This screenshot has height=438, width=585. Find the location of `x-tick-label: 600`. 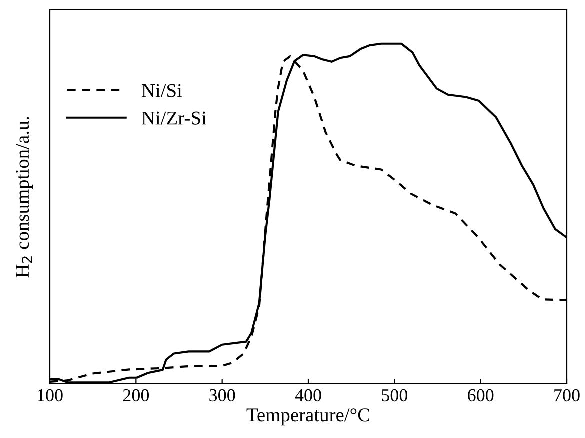

x-tick-label: 600 is located at coordinates (481, 395).